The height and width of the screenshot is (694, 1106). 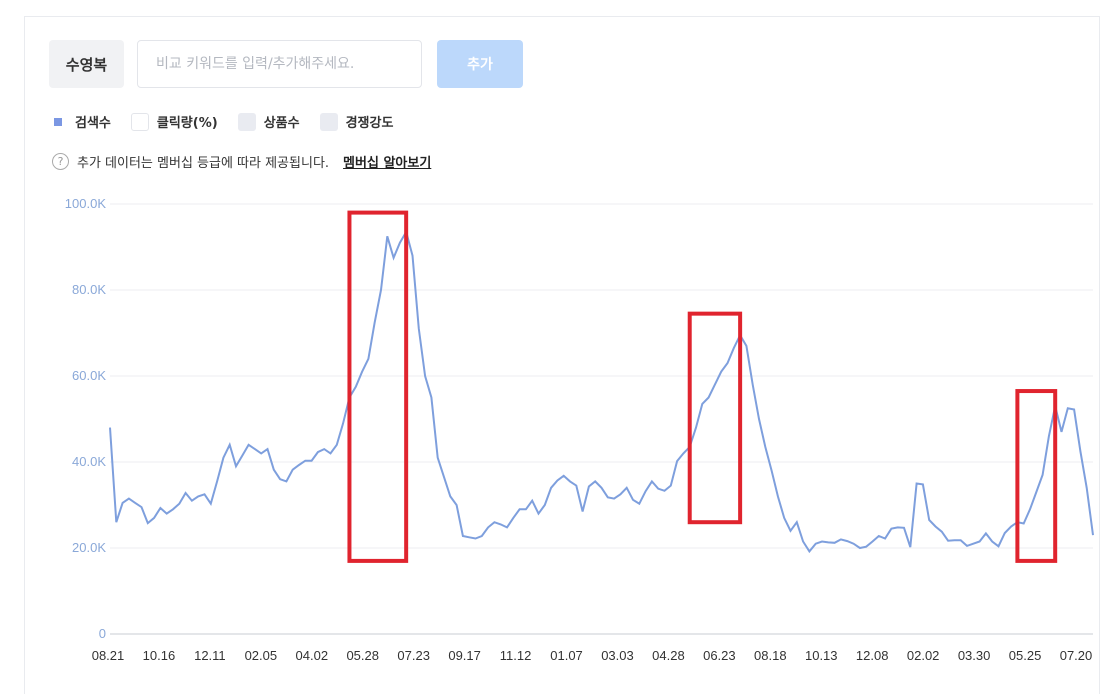 I want to click on x-tick-label: 07.20, so click(x=1076, y=655).